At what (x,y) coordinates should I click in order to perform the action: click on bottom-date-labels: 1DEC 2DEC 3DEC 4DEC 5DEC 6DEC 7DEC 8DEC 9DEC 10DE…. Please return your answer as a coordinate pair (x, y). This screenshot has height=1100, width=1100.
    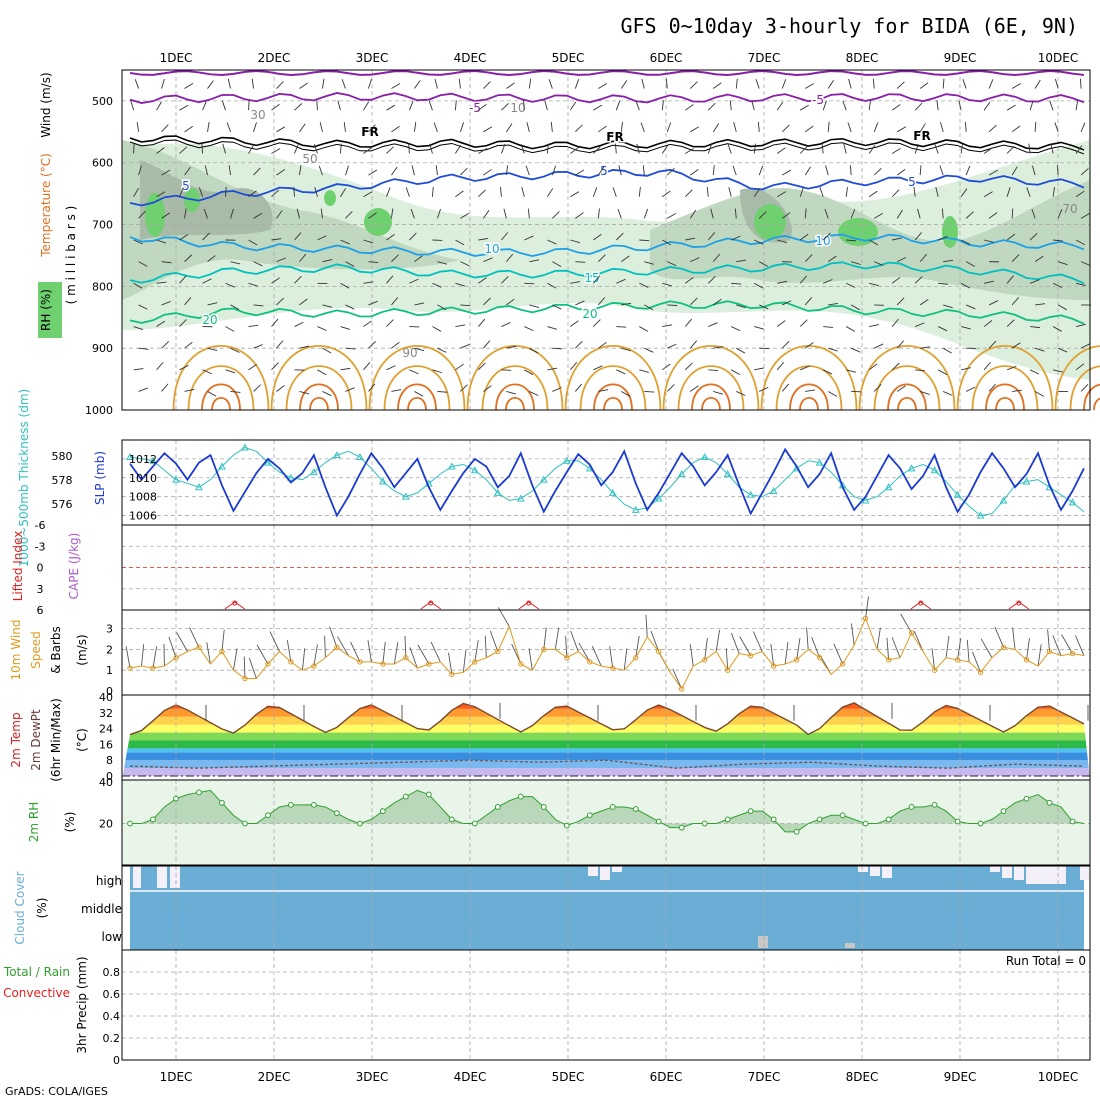
    Looking at the image, I should click on (619, 1077).